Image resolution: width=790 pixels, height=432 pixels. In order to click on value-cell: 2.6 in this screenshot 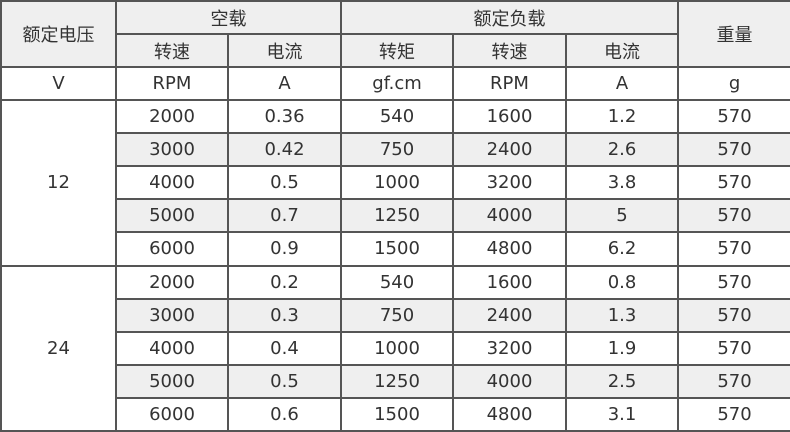, I will do `click(622, 150)`.